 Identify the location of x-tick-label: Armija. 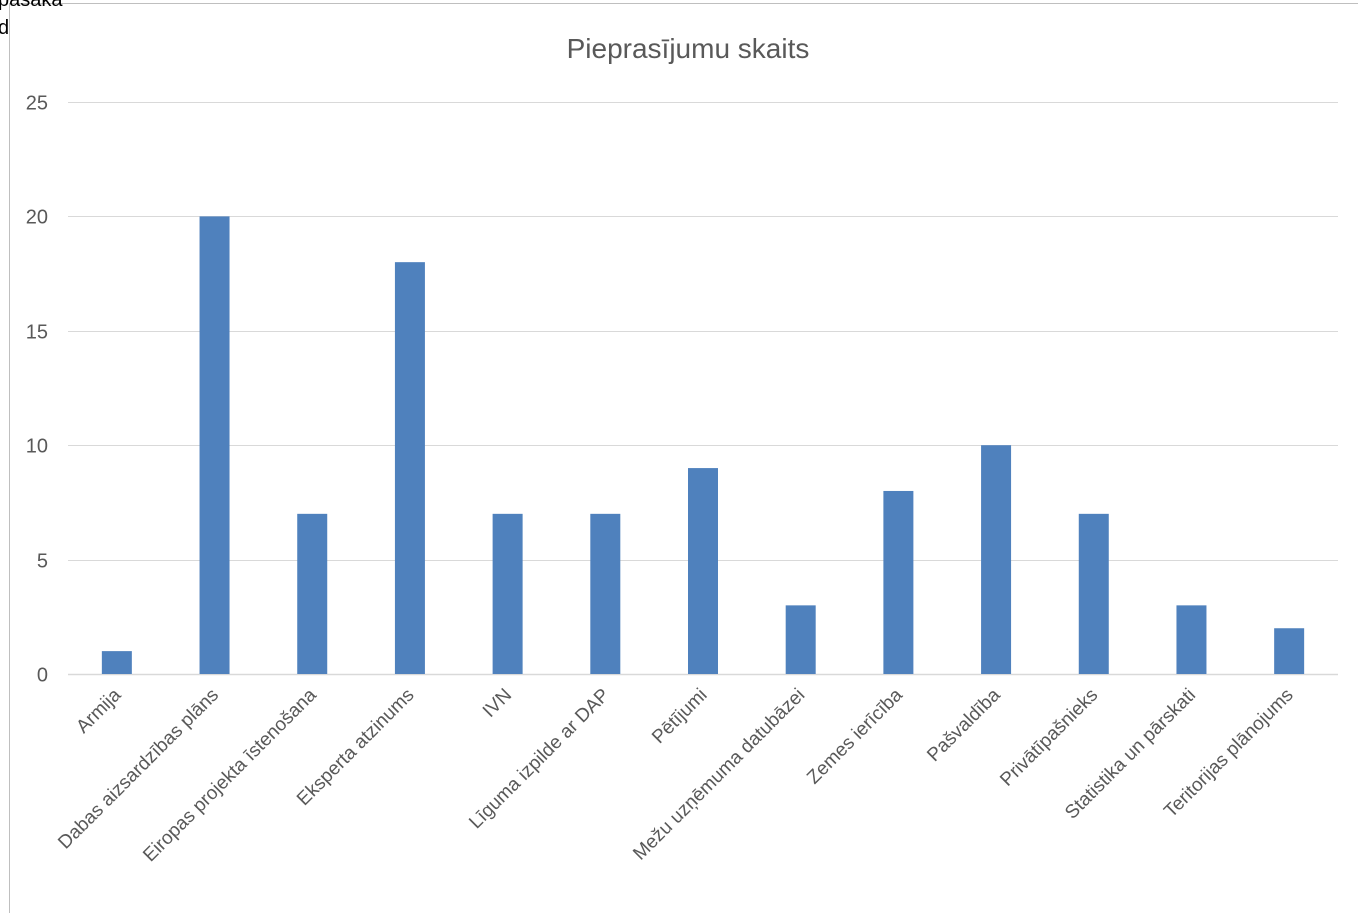
(98, 710).